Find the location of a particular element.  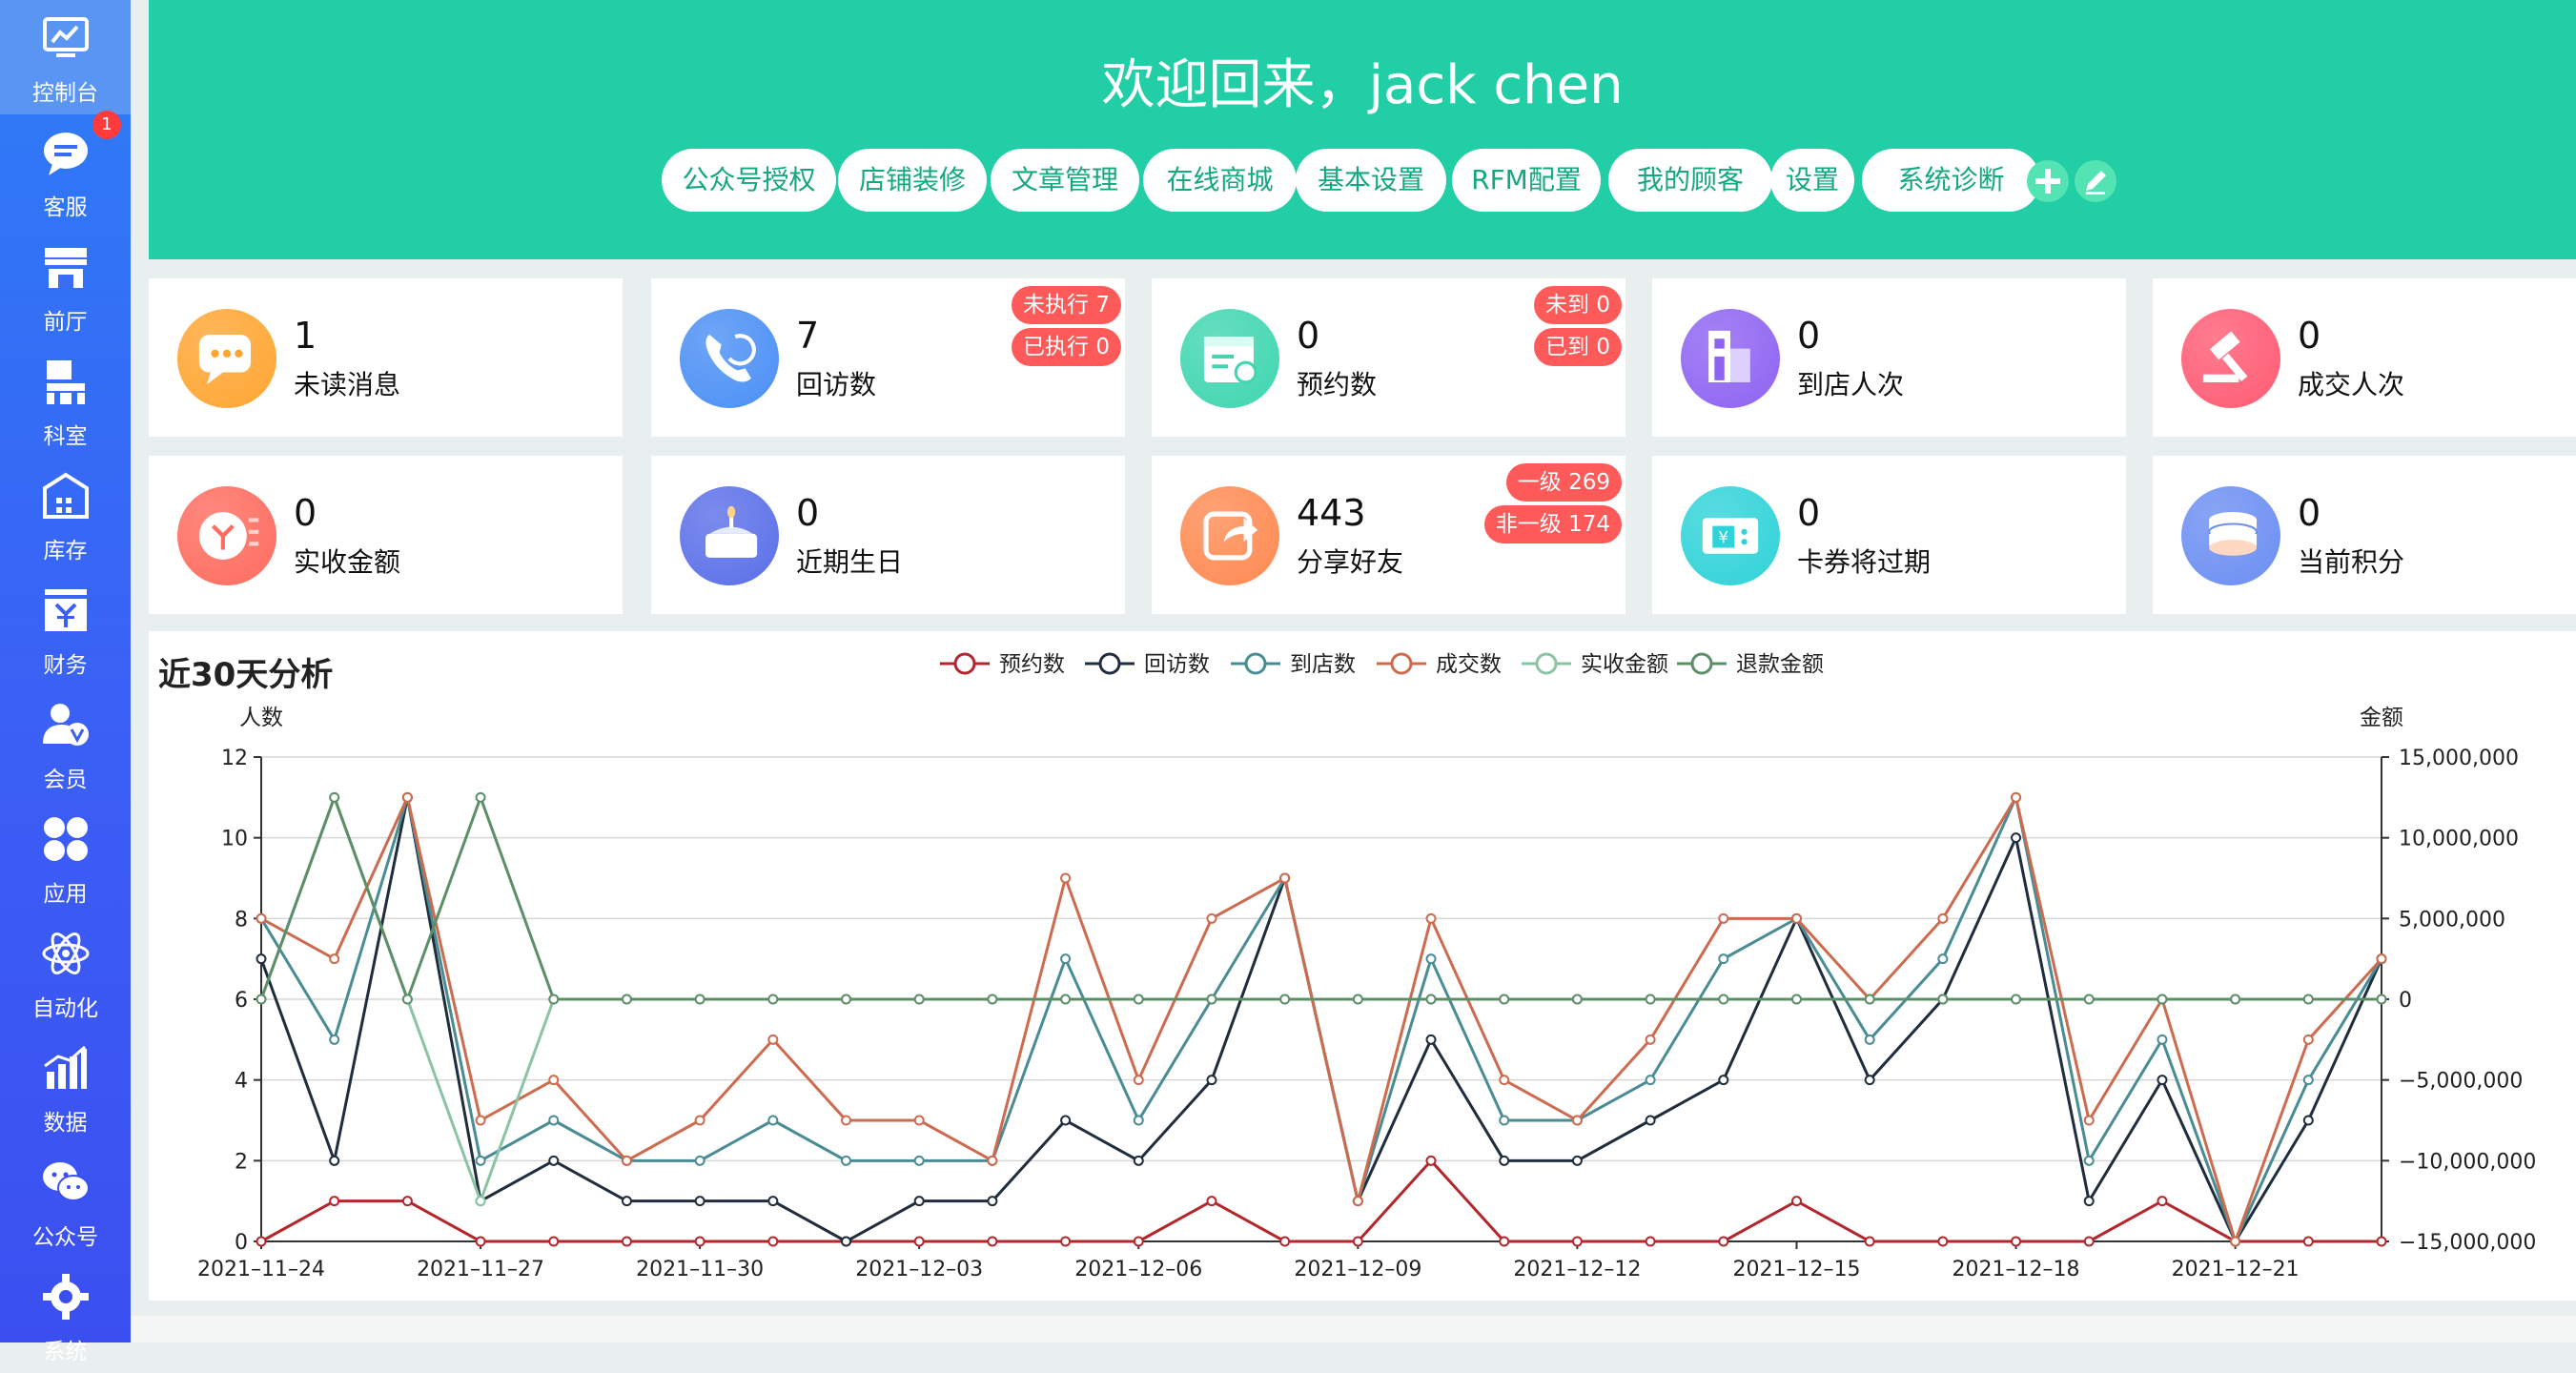

y2-tick-label: −15,000,000 is located at coordinates (2467, 1243).